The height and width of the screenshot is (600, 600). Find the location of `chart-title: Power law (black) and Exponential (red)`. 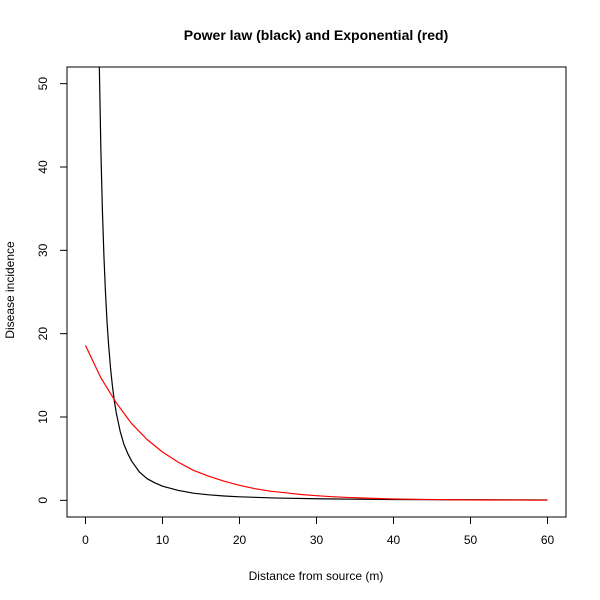

chart-title: Power law (black) and Exponential (red) is located at coordinates (316, 35).